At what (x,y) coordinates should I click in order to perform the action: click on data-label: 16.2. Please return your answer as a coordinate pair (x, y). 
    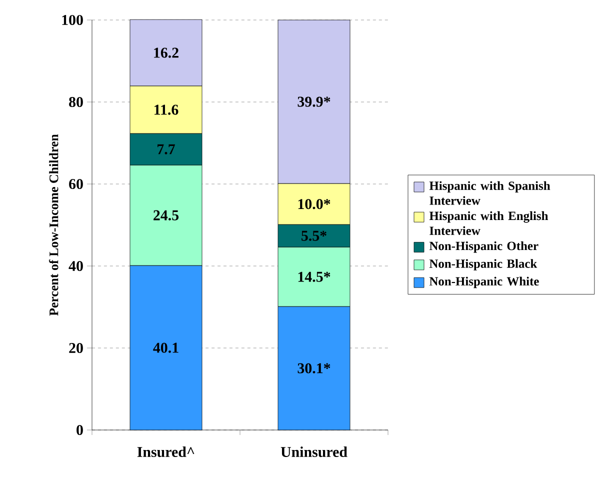
    Looking at the image, I should click on (166, 53).